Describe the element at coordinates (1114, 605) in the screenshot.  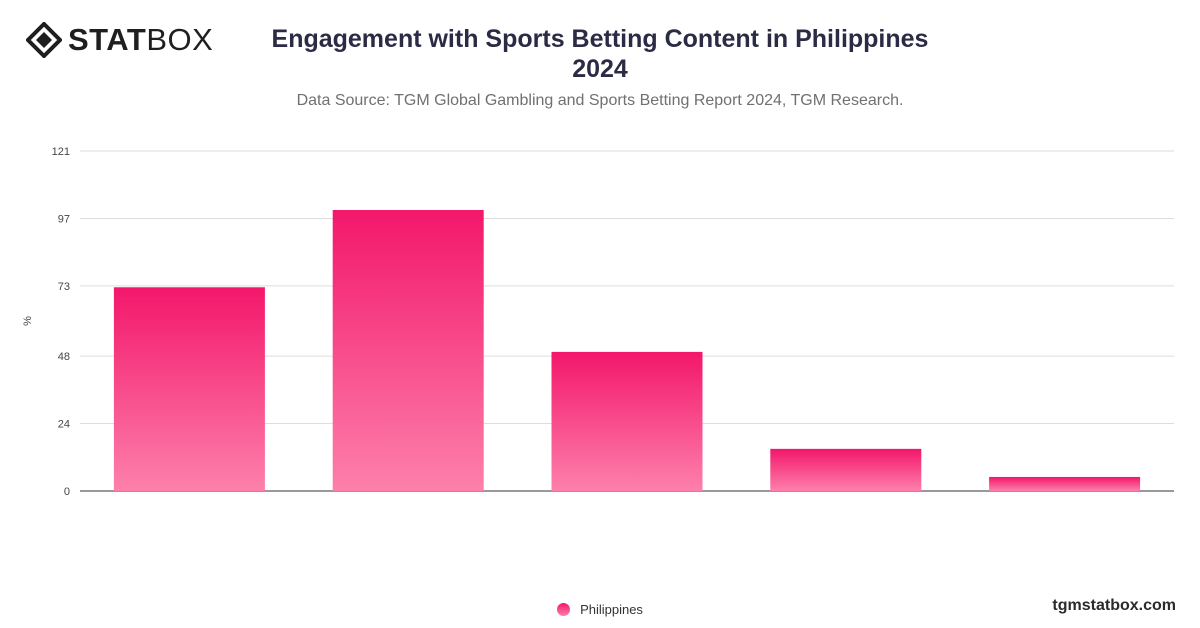
I see `watermark: tgmstatbox.com` at that location.